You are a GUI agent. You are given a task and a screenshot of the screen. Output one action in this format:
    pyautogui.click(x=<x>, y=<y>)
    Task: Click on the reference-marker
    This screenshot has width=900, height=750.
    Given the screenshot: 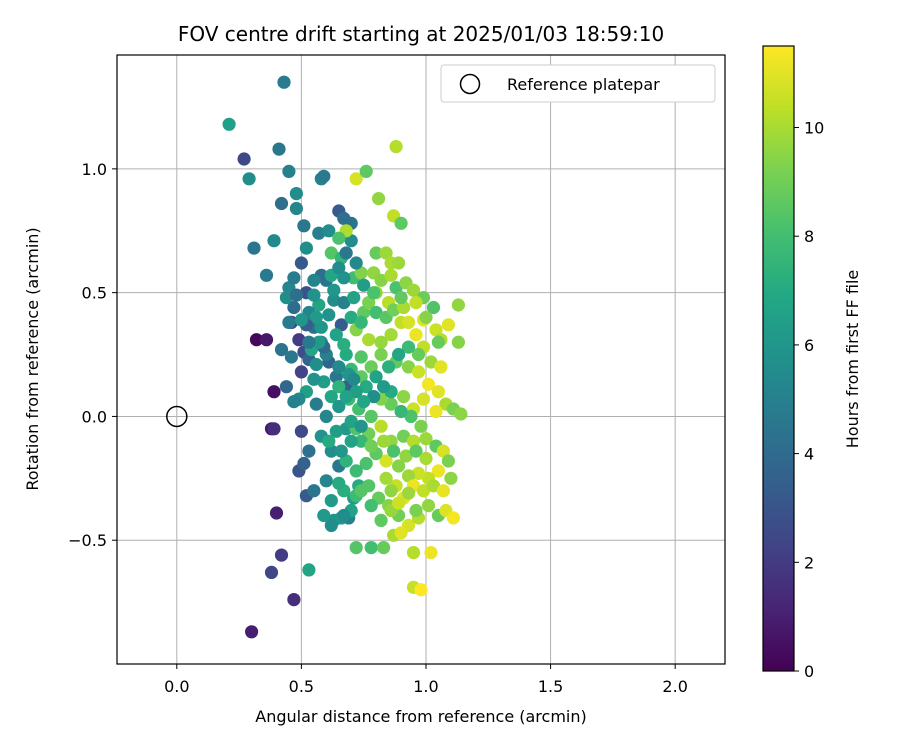 What is the action you would take?
    pyautogui.click(x=177, y=416)
    